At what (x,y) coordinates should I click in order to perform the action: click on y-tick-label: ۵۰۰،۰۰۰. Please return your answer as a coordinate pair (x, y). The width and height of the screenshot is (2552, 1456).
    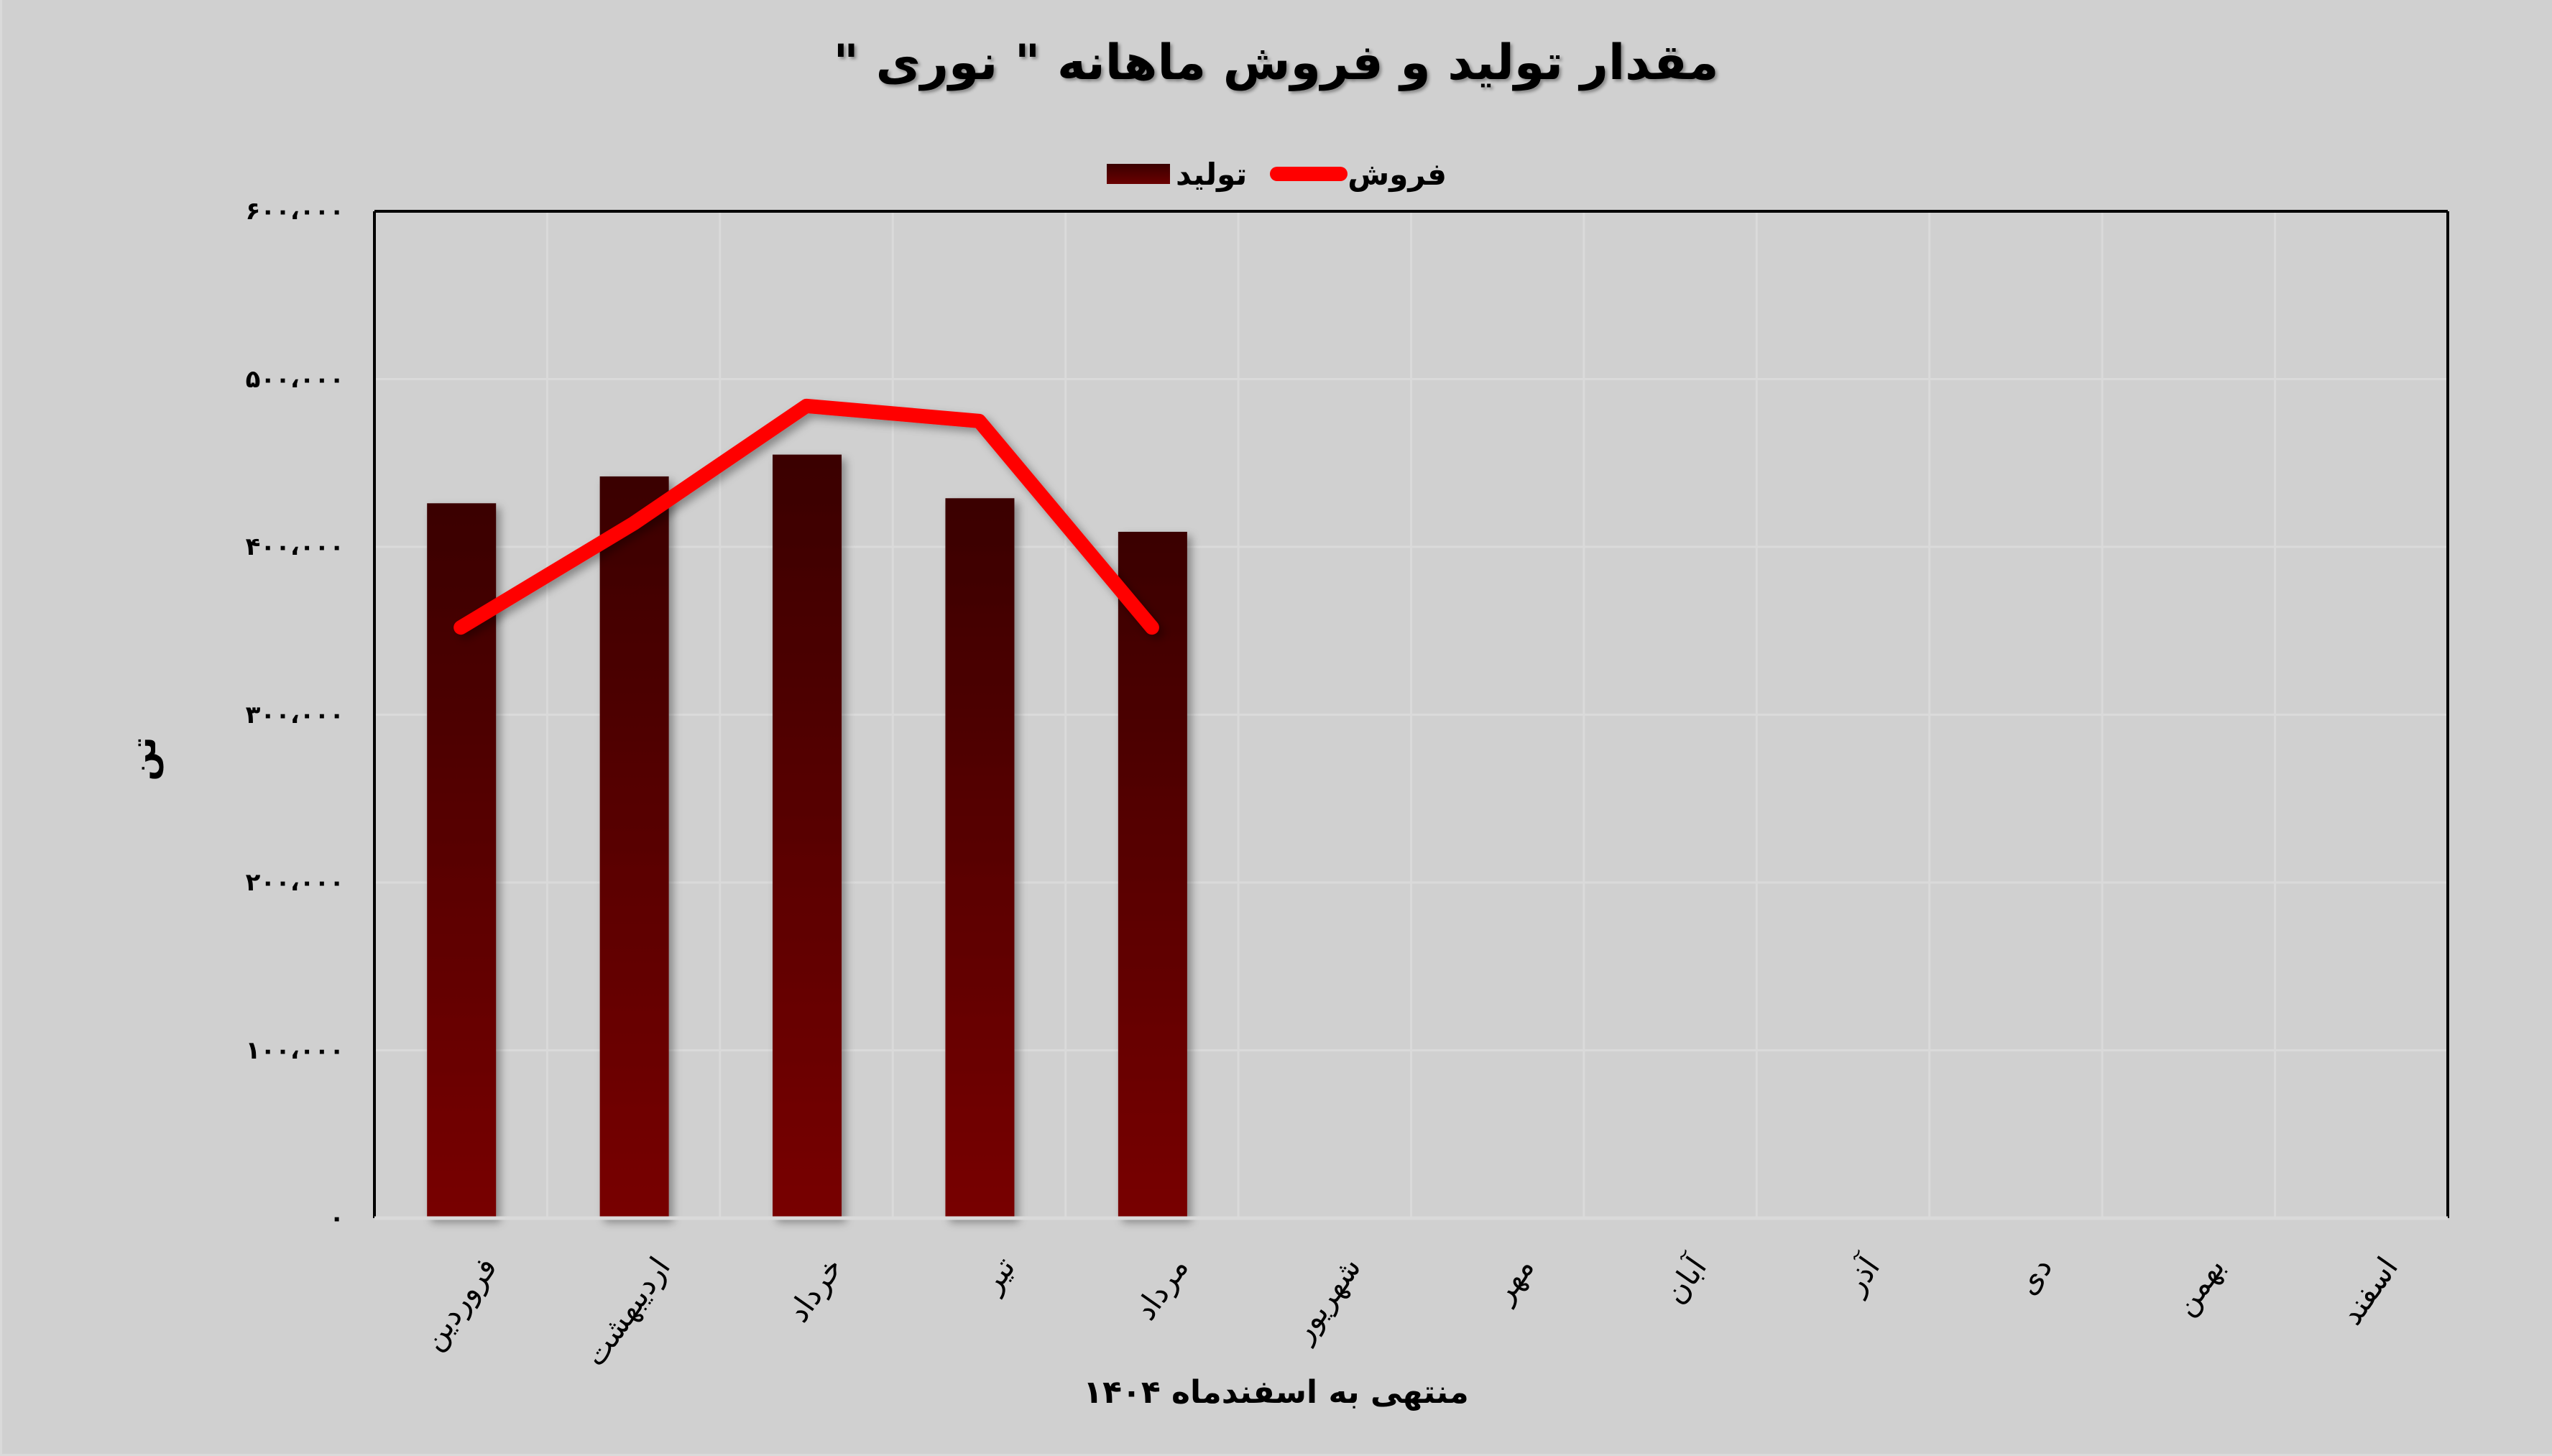
    Looking at the image, I should click on (294, 379).